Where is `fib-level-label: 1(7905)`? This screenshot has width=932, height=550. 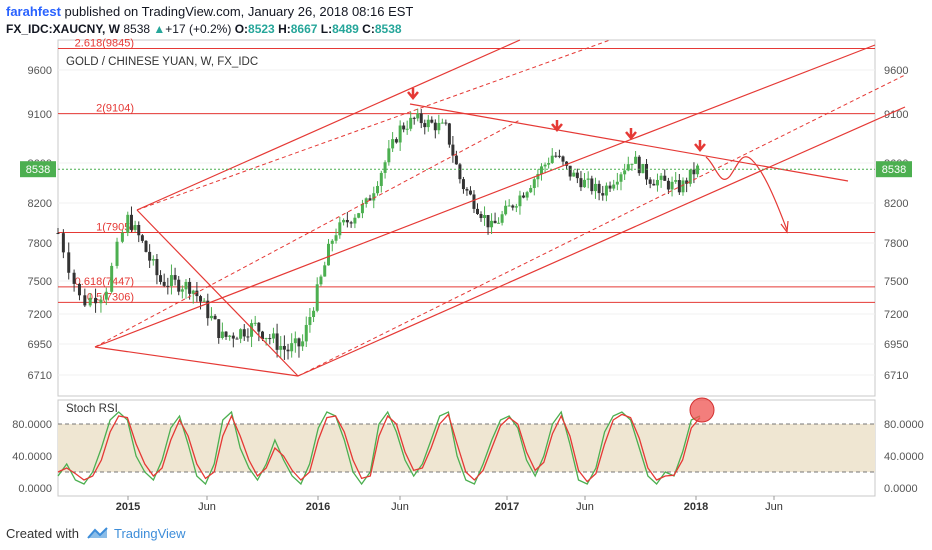 fib-level-label: 1(7905) is located at coordinates (115, 228).